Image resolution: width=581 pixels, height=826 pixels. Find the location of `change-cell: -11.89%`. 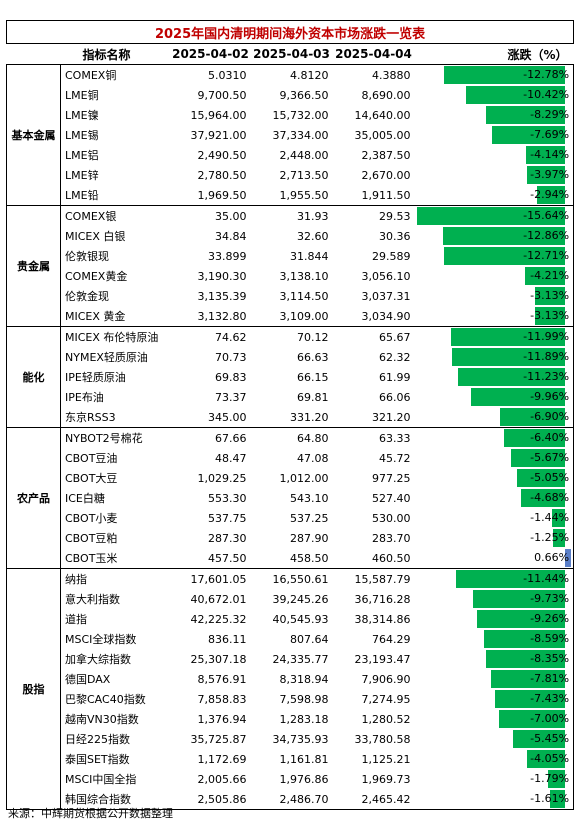

change-cell: -11.89% is located at coordinates (494, 357).